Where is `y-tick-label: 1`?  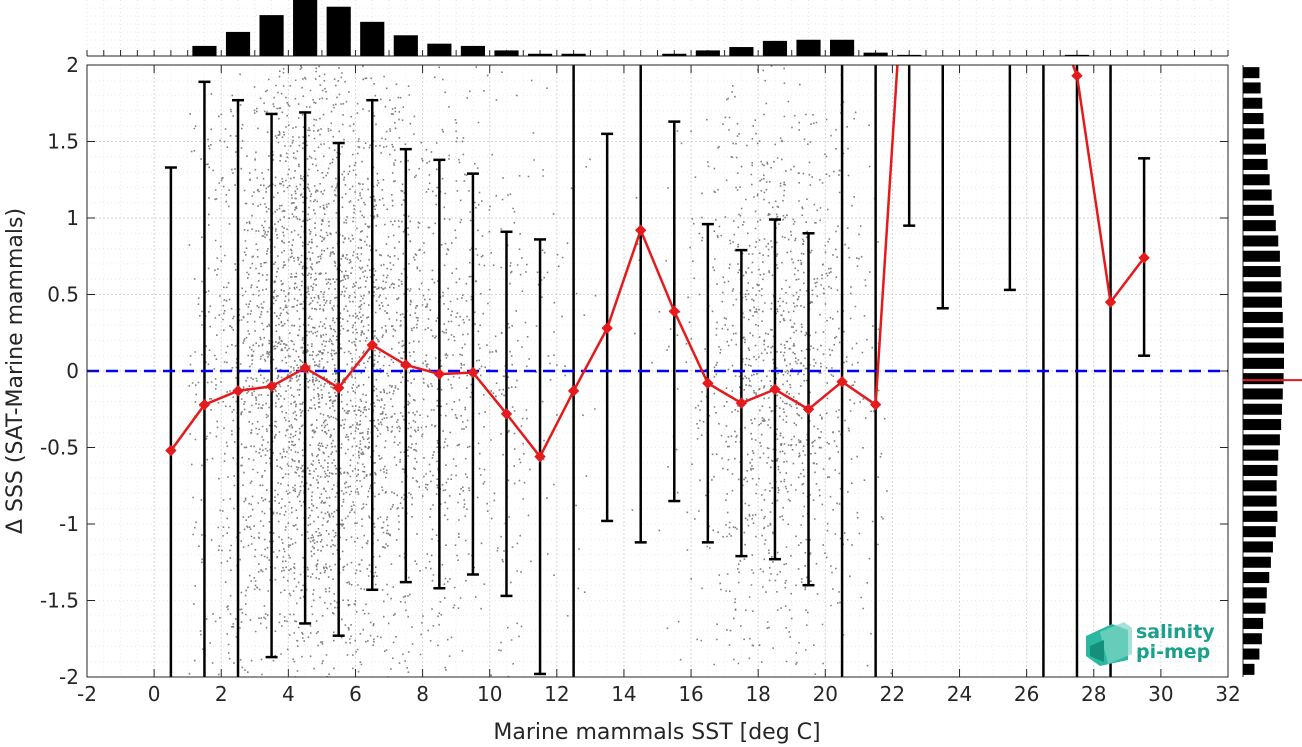
y-tick-label: 1 is located at coordinates (72, 218).